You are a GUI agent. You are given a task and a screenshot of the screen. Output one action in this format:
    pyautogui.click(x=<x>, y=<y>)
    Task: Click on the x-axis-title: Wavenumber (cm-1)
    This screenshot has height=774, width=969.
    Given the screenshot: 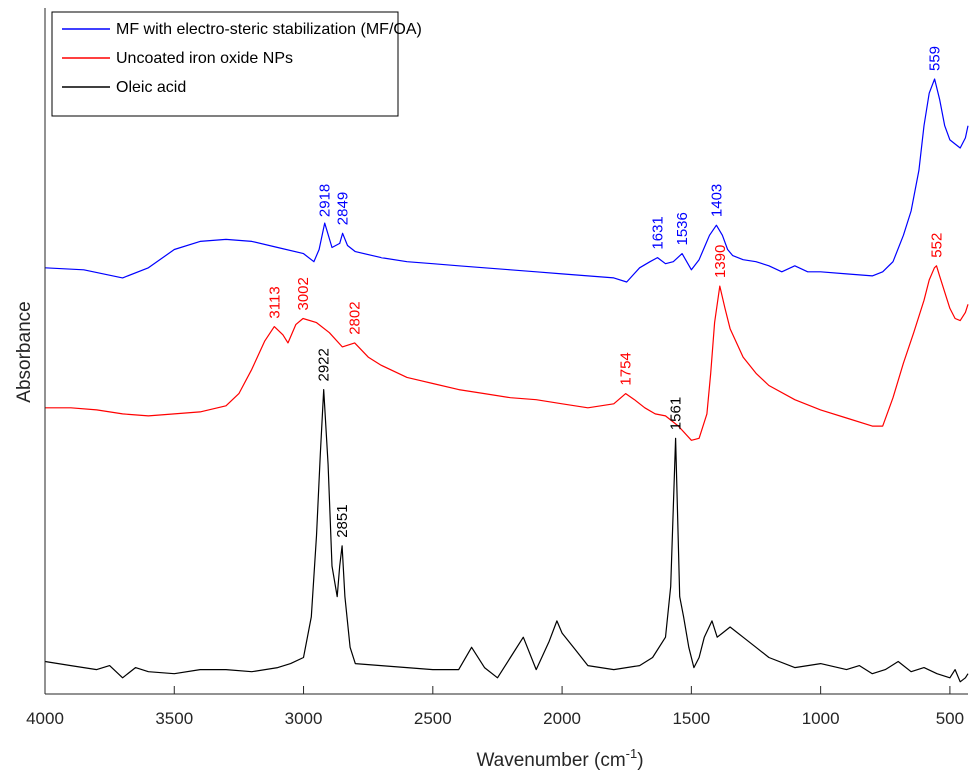 What is the action you would take?
    pyautogui.click(x=559, y=758)
    